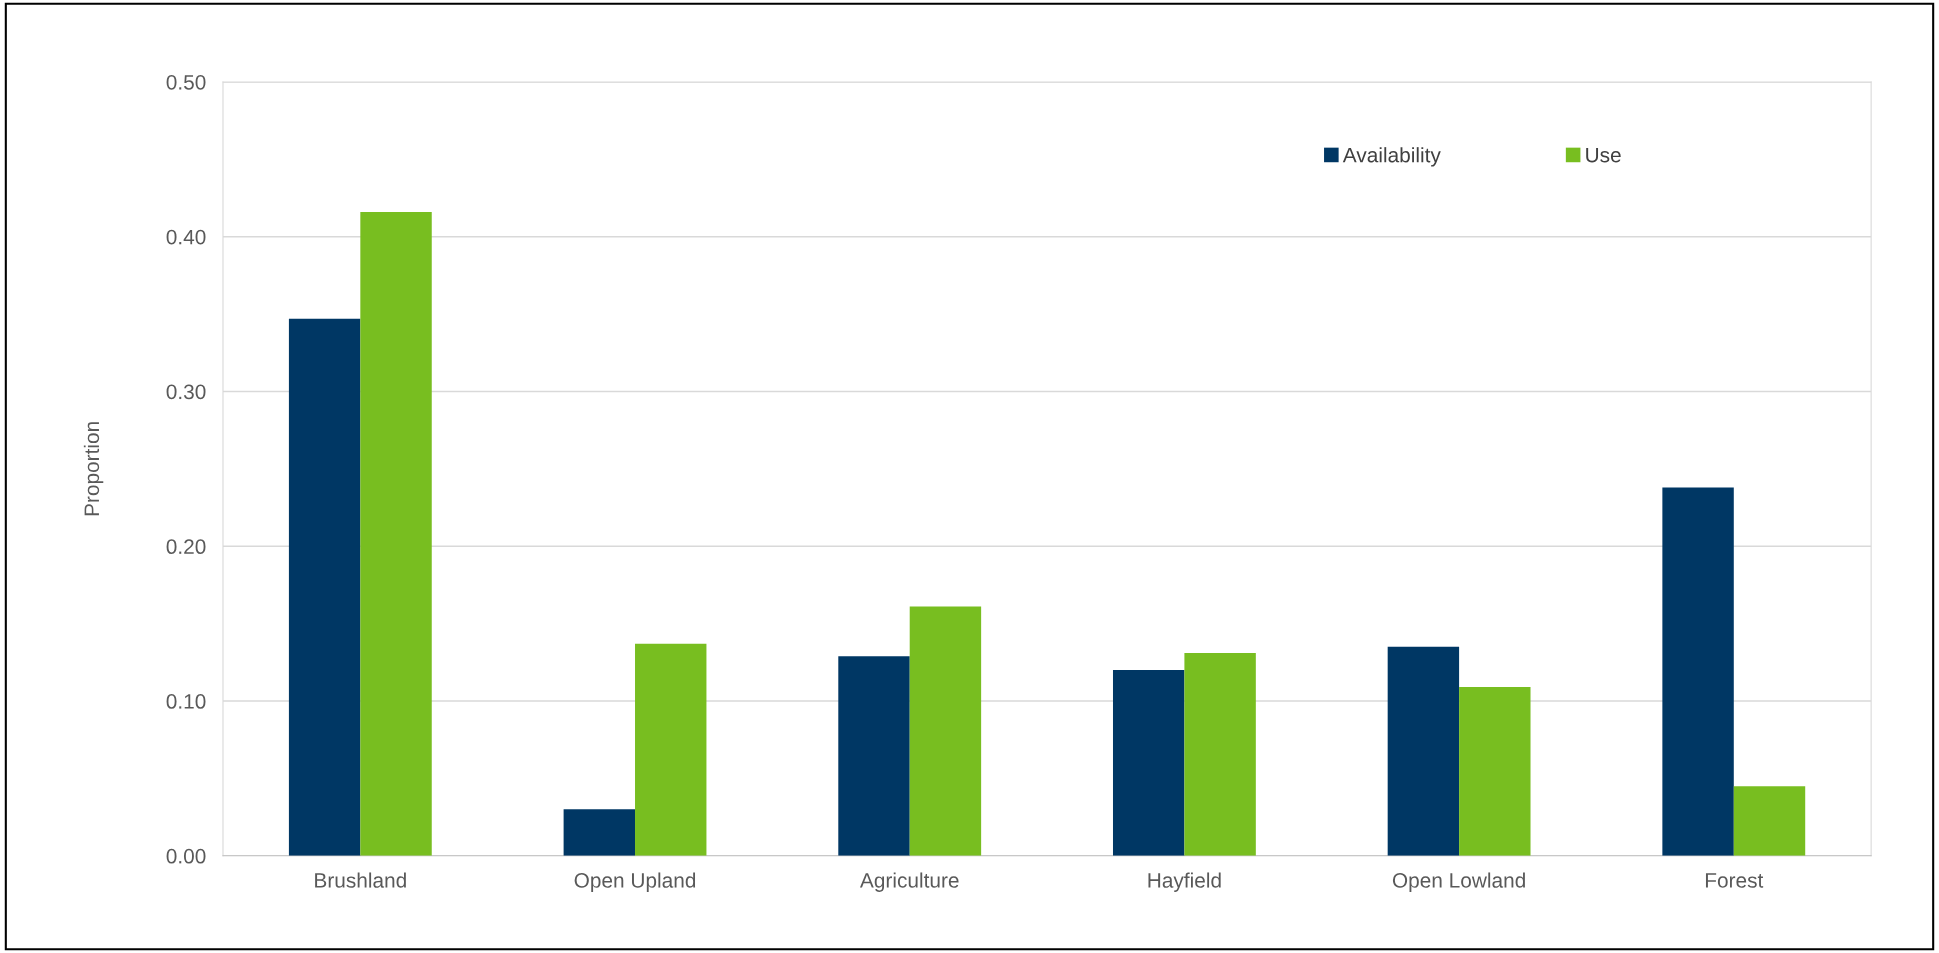  What do you see at coordinates (1603, 155) in the screenshot?
I see `legend-label: Use` at bounding box center [1603, 155].